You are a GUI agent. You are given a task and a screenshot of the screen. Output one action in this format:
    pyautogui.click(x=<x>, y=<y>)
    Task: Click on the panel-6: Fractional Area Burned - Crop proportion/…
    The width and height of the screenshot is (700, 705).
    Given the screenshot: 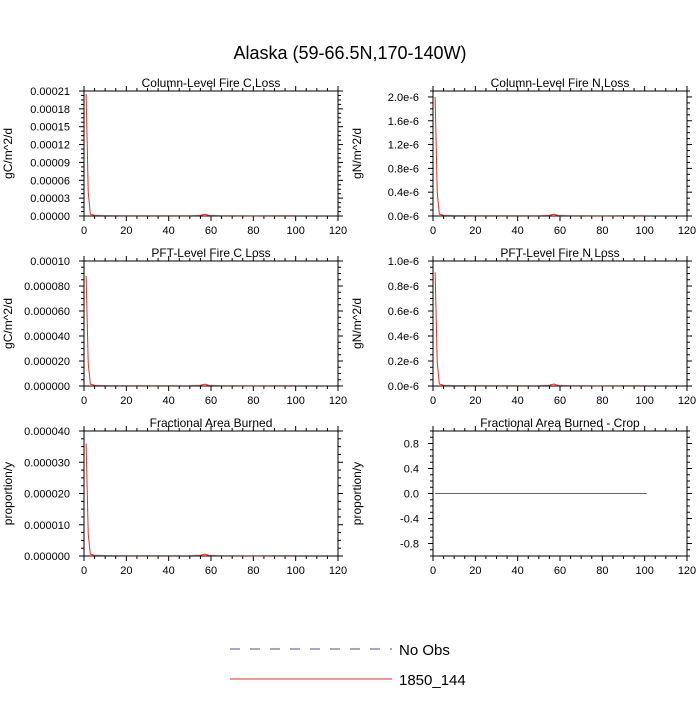 What is the action you would take?
    pyautogui.click(x=523, y=496)
    